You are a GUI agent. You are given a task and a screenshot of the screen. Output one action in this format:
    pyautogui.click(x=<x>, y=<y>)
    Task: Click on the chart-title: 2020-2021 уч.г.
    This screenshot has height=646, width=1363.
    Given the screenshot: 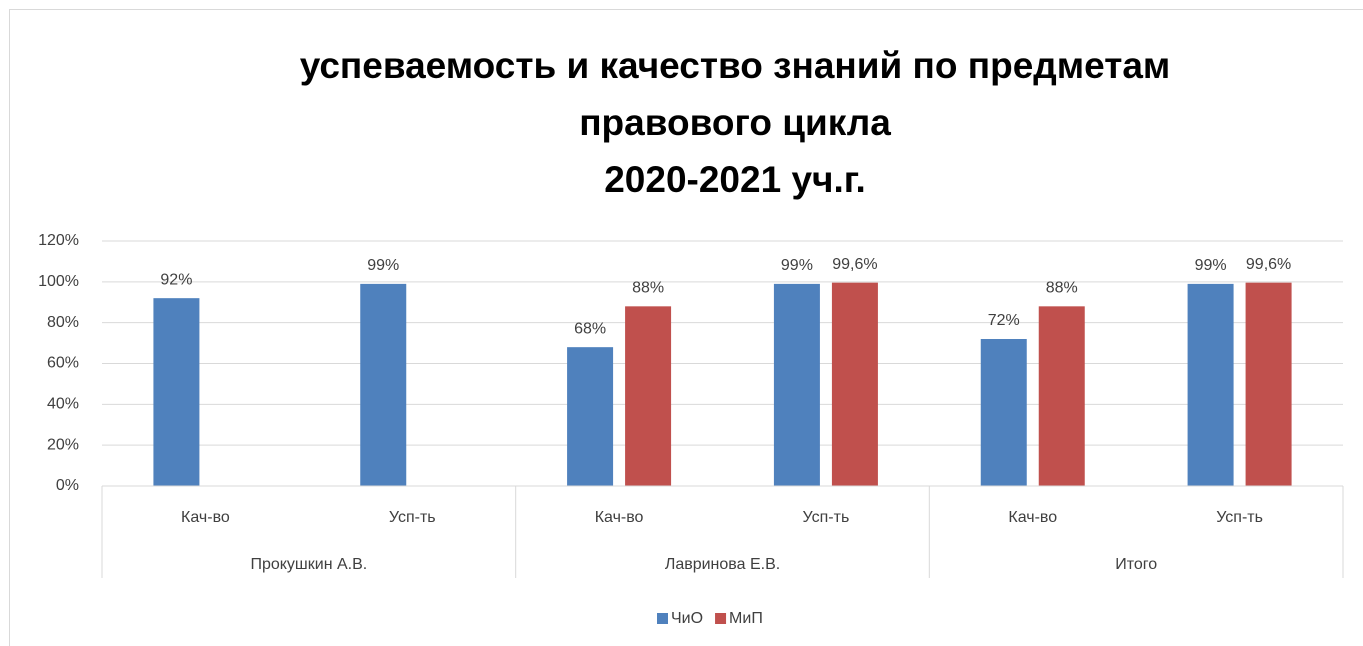 What is the action you would take?
    pyautogui.click(x=735, y=179)
    